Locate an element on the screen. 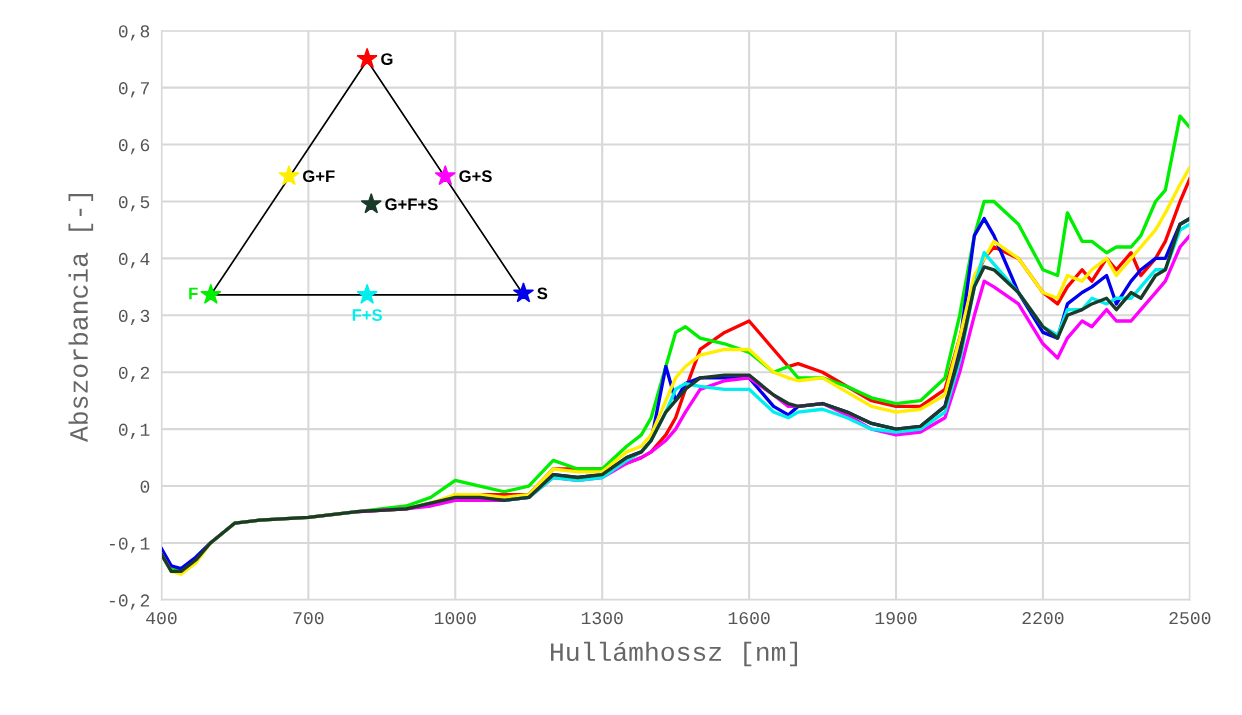  y-tick-label: 0,3 is located at coordinates (134, 317).